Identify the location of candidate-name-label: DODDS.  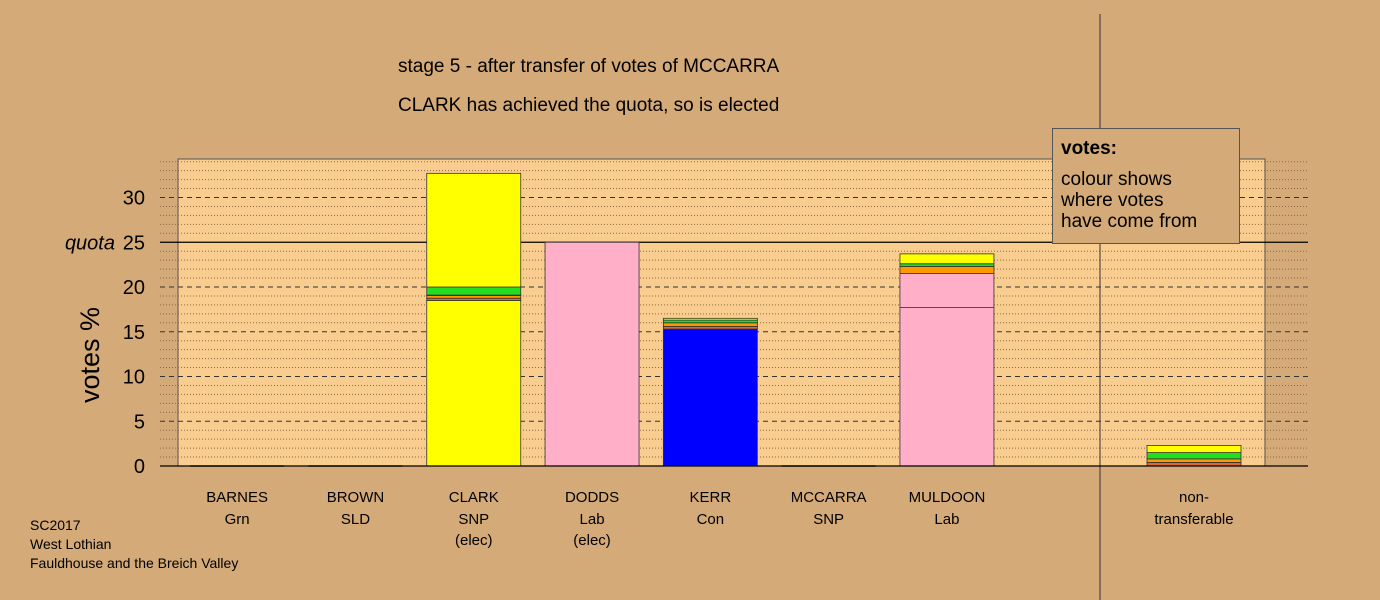
(592, 497).